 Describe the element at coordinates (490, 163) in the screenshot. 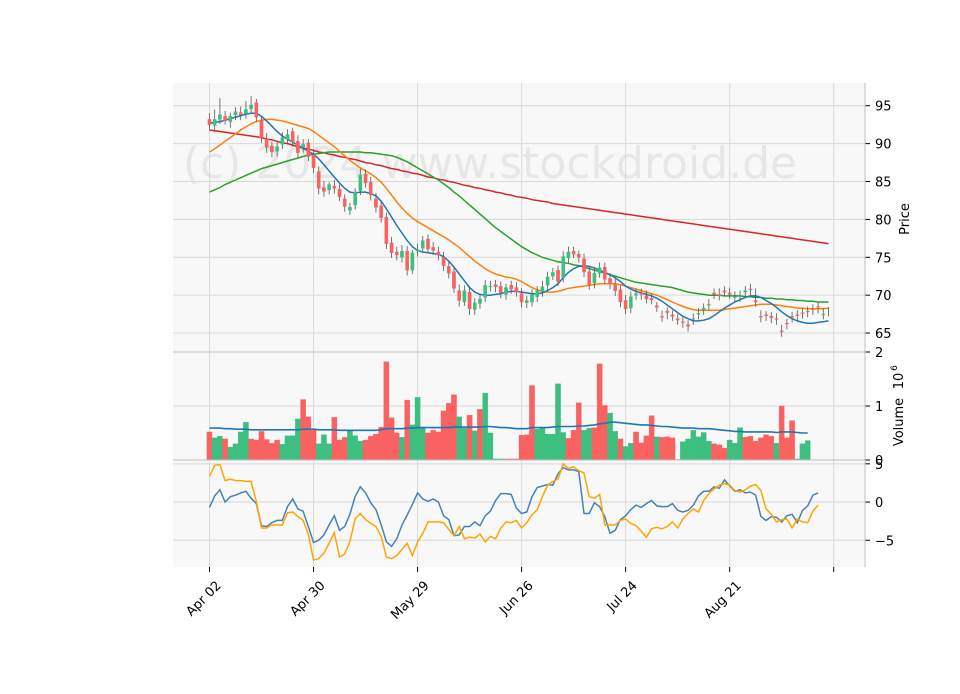

I see `watermark-text: (c) 2024 www.stockdroid.de` at that location.